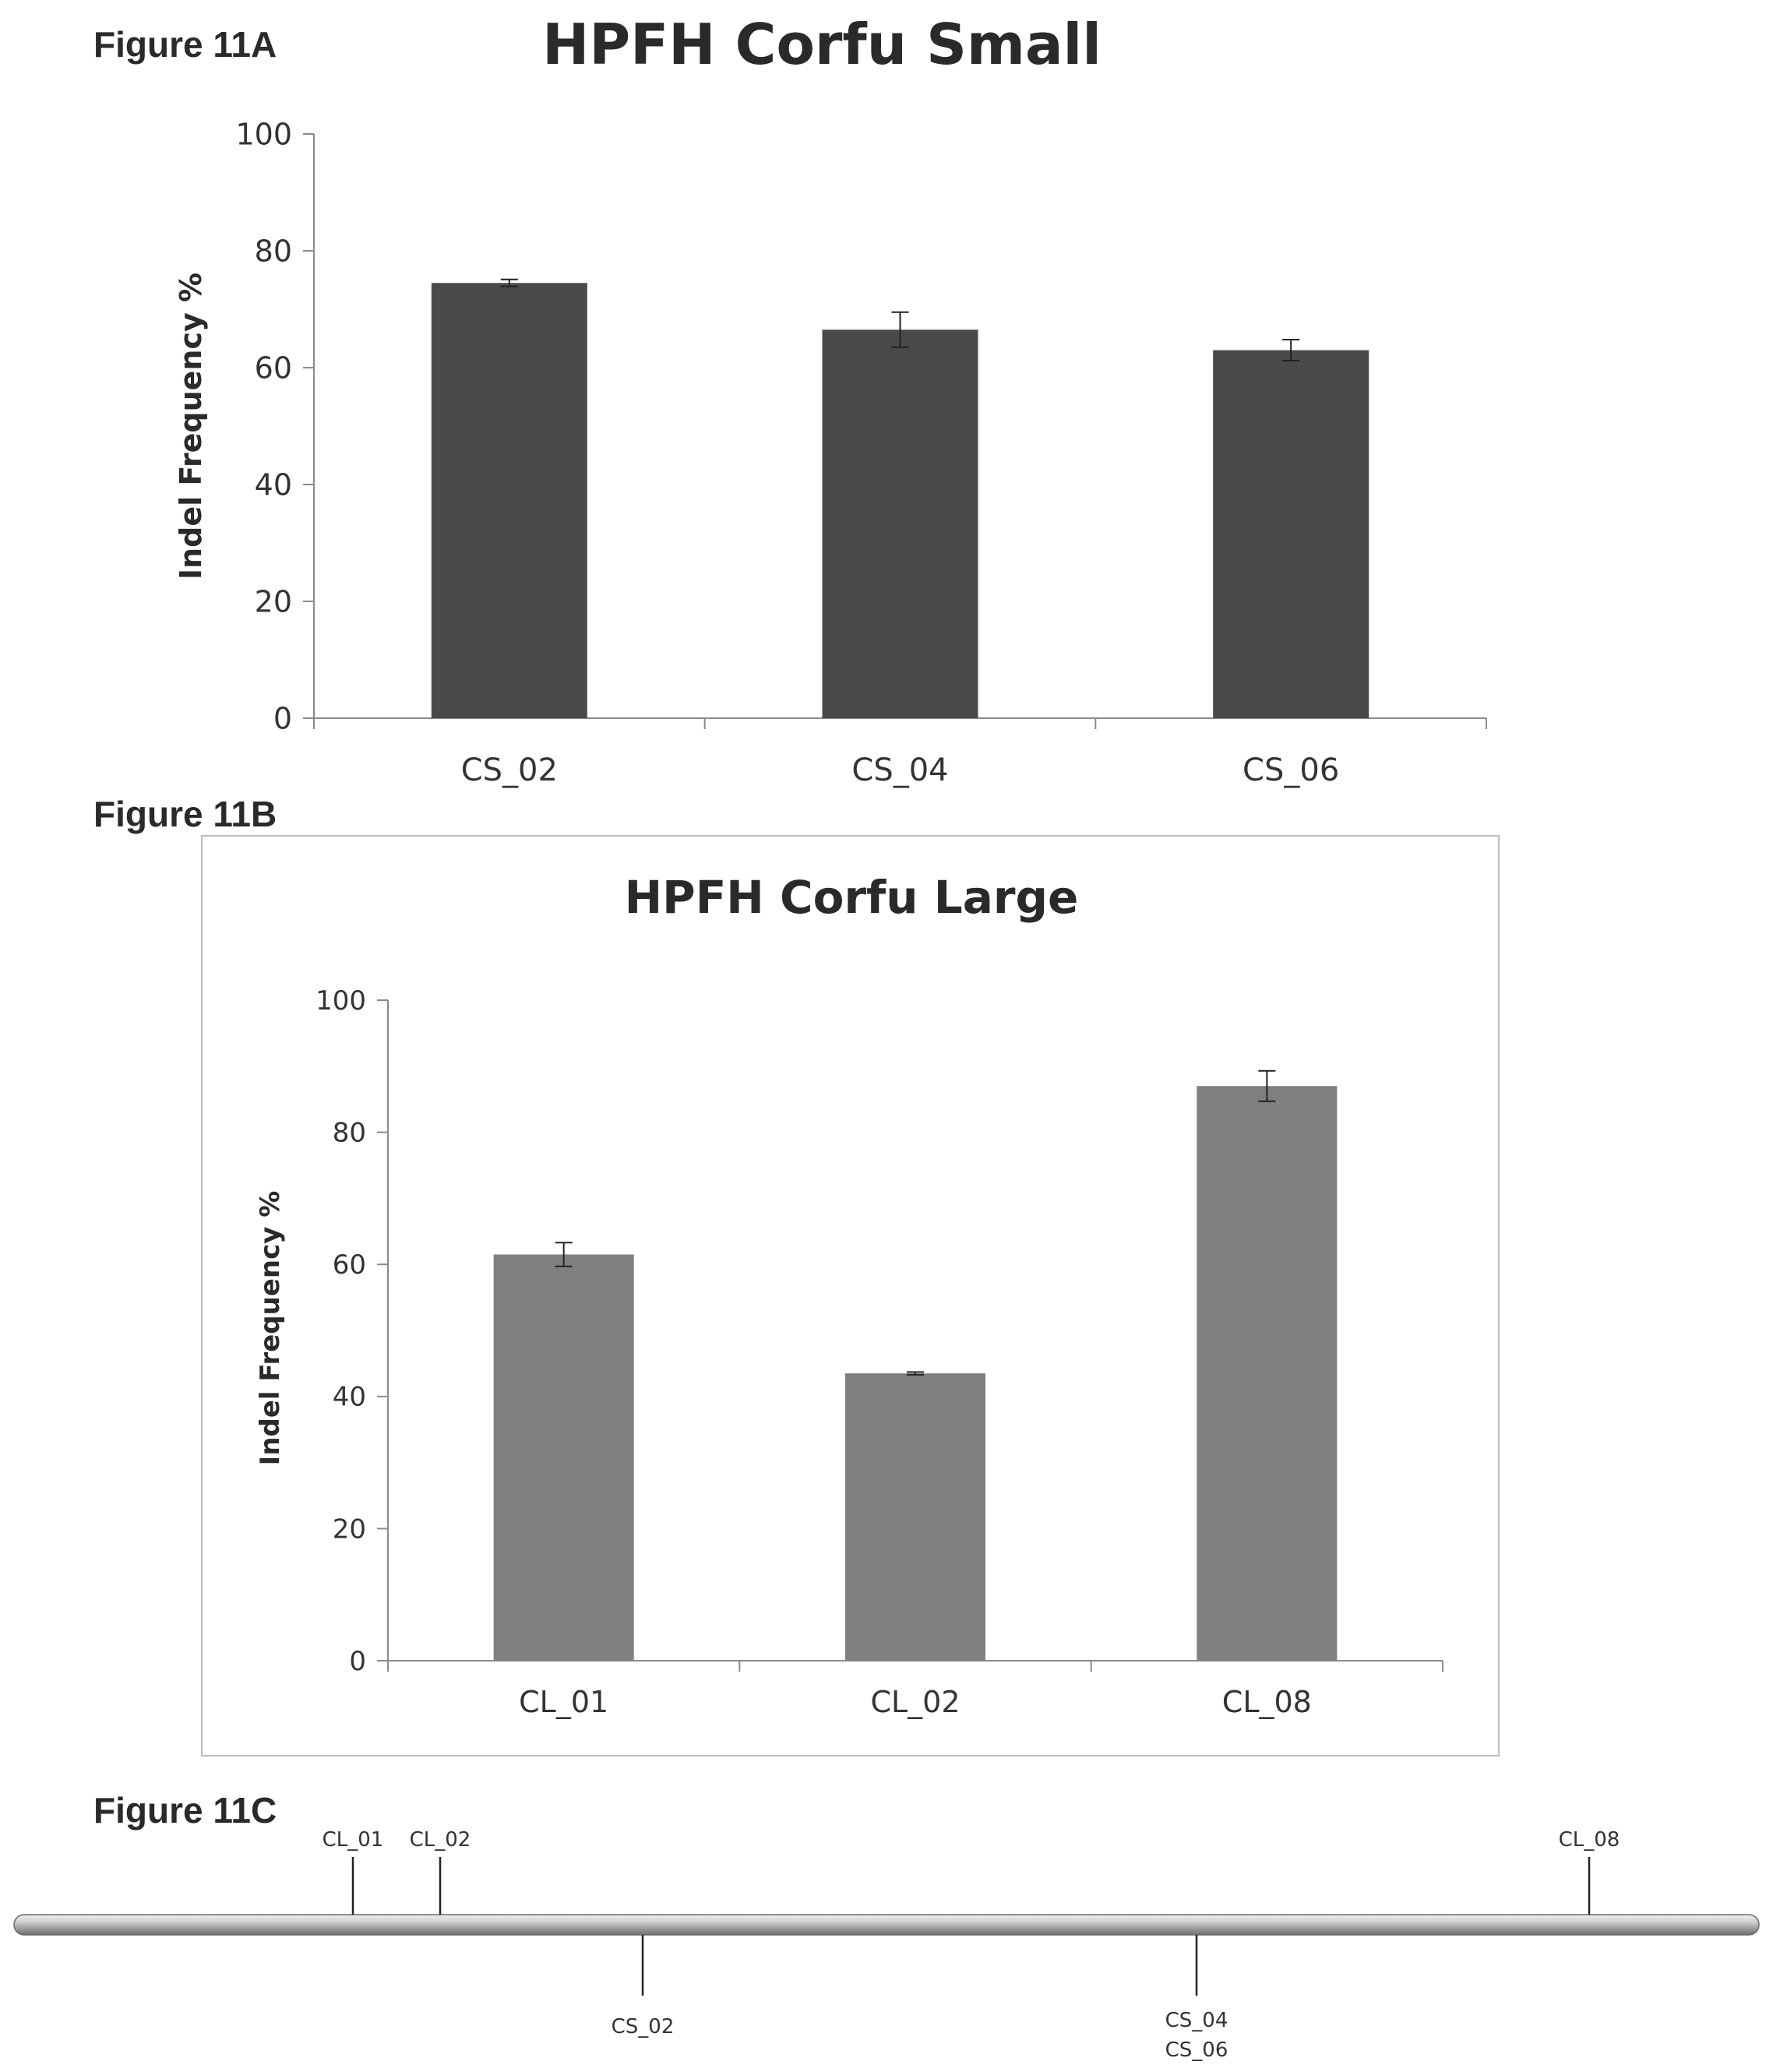 The width and height of the screenshot is (1766, 2072). What do you see at coordinates (340, 1001) in the screenshot?
I see `chart-b-ytick-label: 100` at bounding box center [340, 1001].